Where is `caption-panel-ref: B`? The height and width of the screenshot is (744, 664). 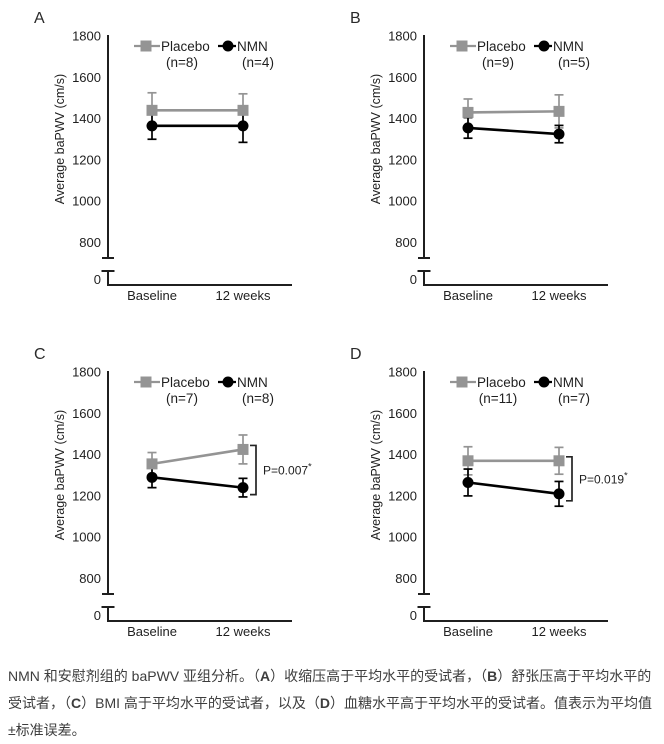 caption-panel-ref: B is located at coordinates (492, 676).